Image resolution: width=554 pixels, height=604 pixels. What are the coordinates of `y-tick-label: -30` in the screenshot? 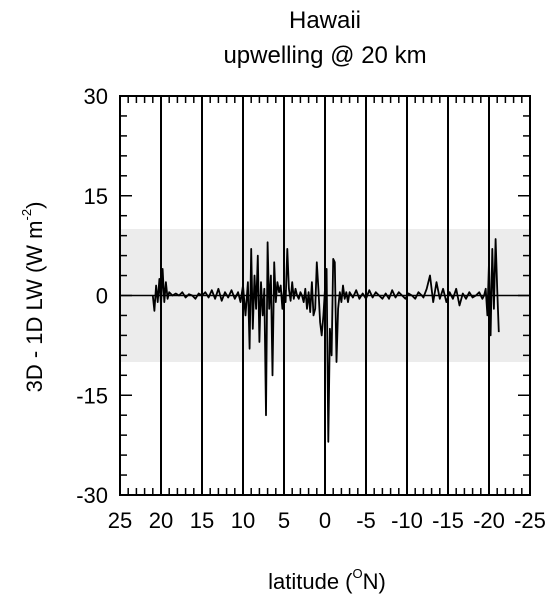 It's located at (92, 495).